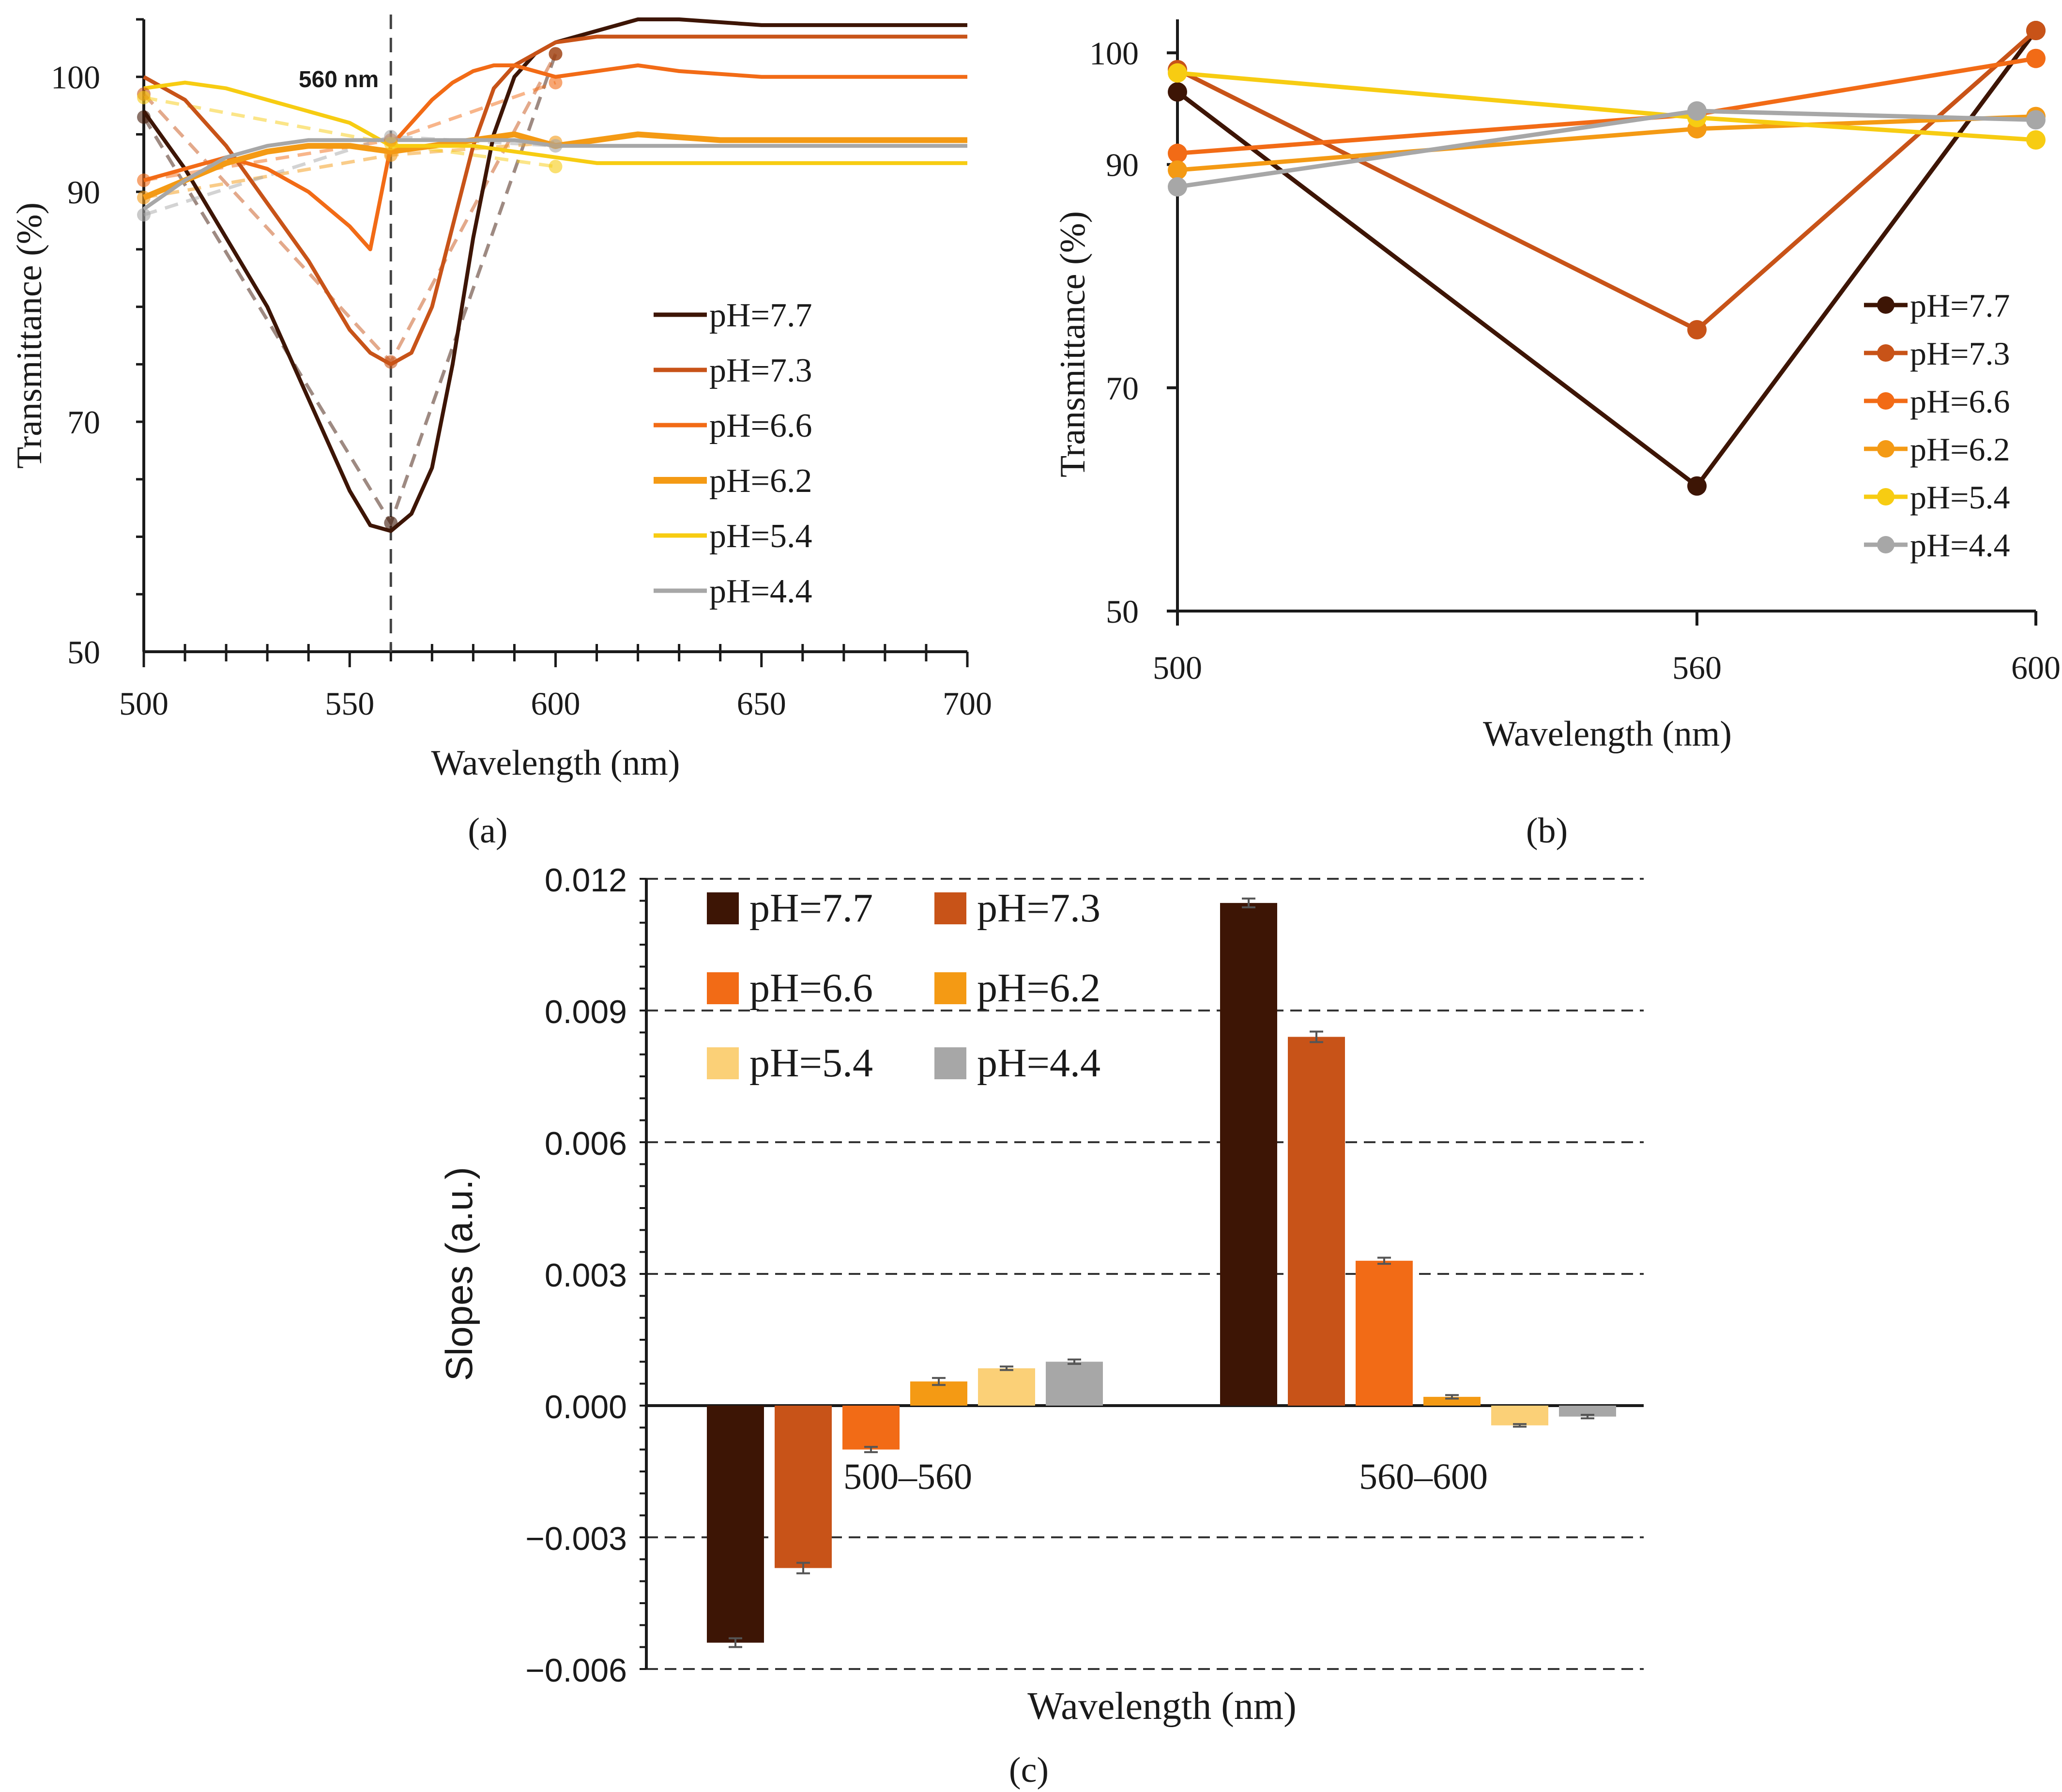  What do you see at coordinates (349, 176) in the screenshot?
I see `dashed-fit-line` at bounding box center [349, 176].